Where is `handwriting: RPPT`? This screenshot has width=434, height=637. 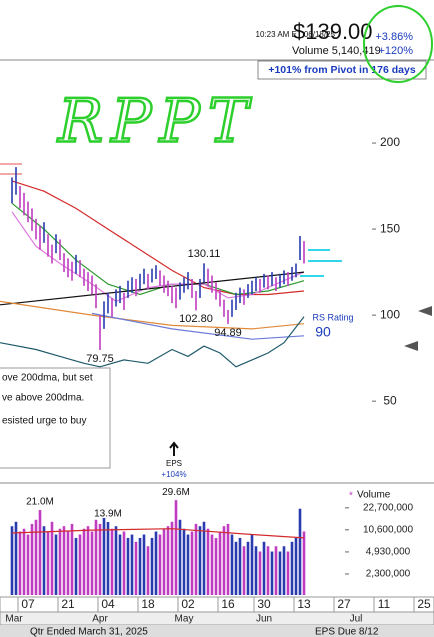 handwriting: RPPT is located at coordinates (156, 122).